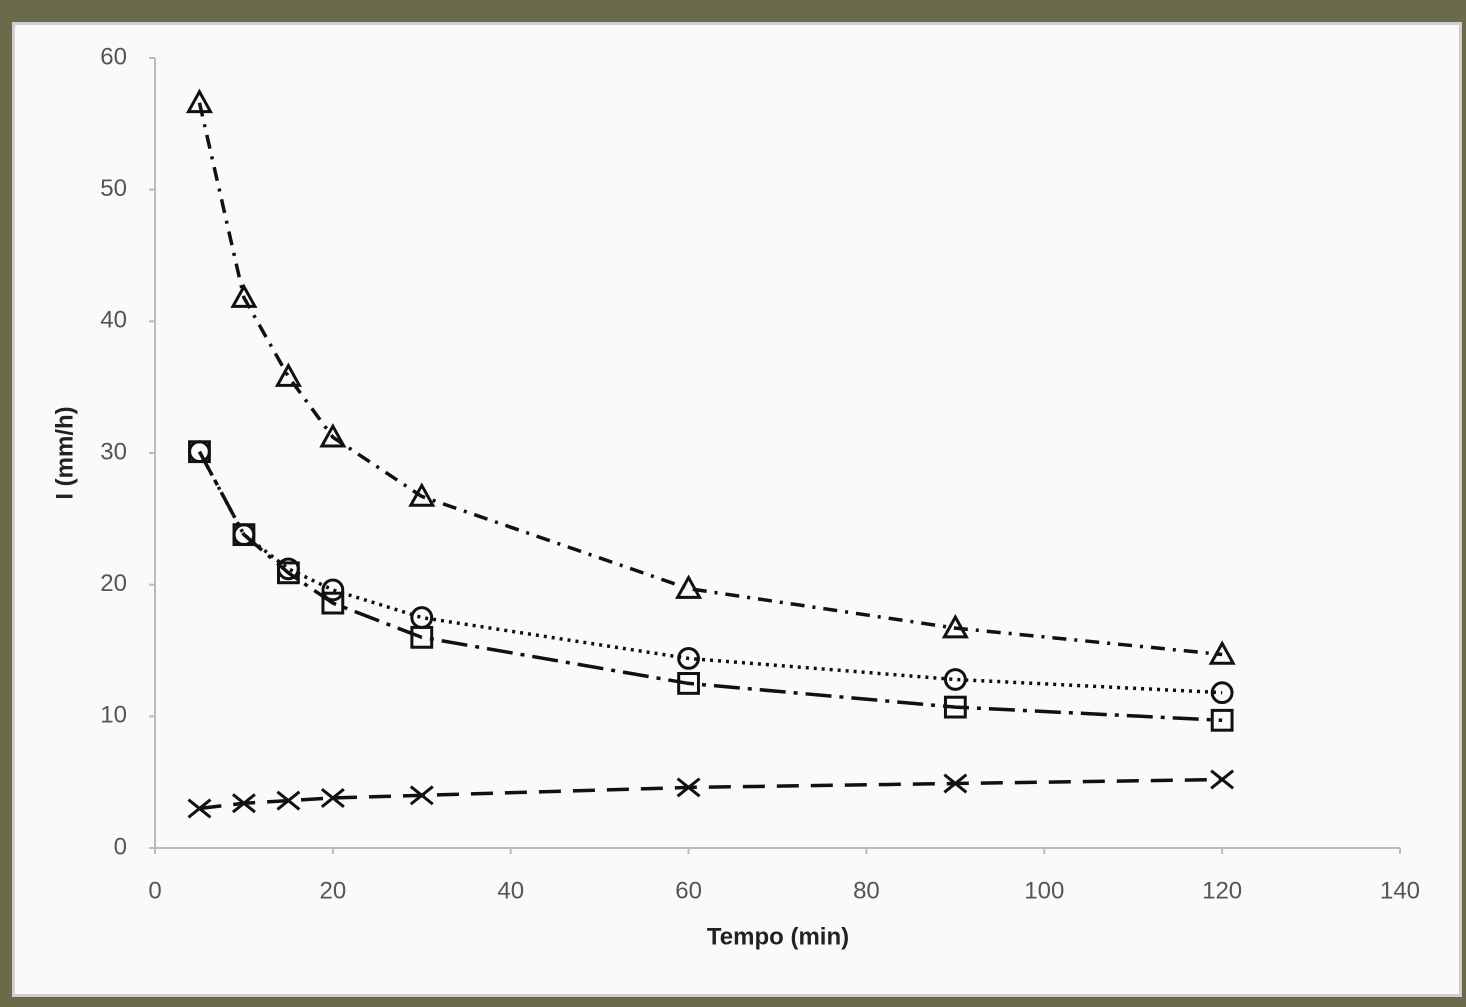  I want to click on x-axis-title: Tempo (min), so click(778, 936).